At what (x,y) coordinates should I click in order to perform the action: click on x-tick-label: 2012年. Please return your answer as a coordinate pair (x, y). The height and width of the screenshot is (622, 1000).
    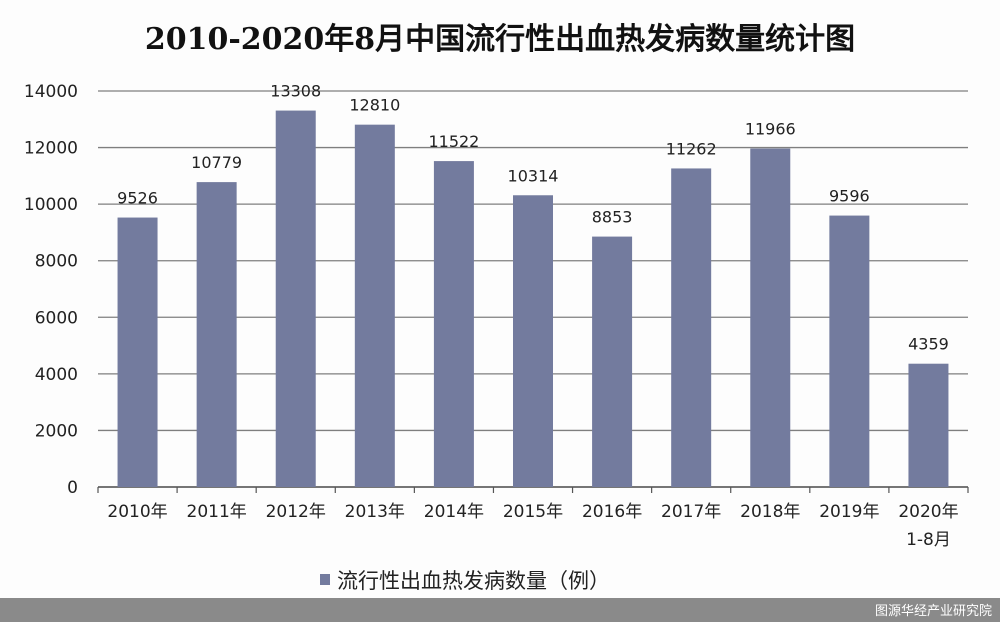
    Looking at the image, I should click on (296, 512).